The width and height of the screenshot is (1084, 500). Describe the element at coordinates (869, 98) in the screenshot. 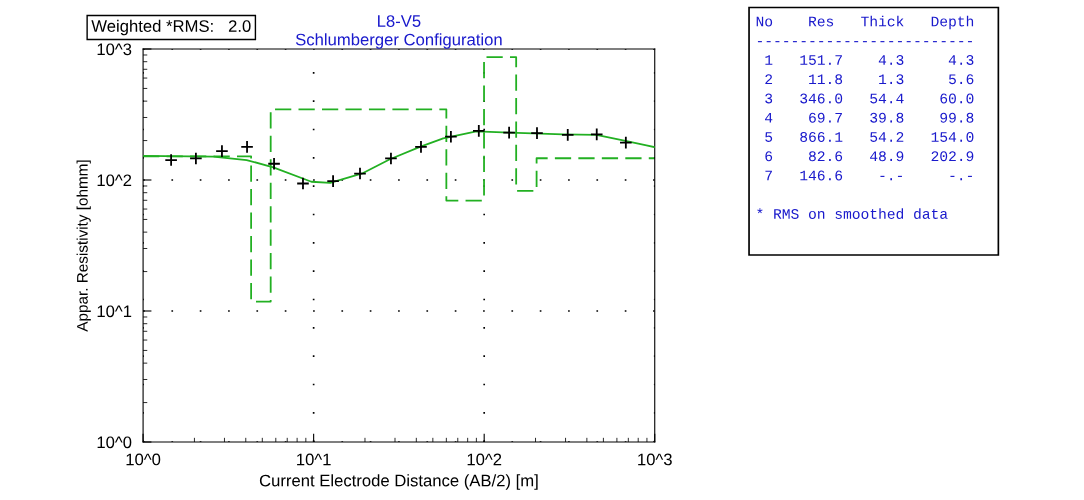

I see `text: 3 346.0 54.4 60.0` at that location.